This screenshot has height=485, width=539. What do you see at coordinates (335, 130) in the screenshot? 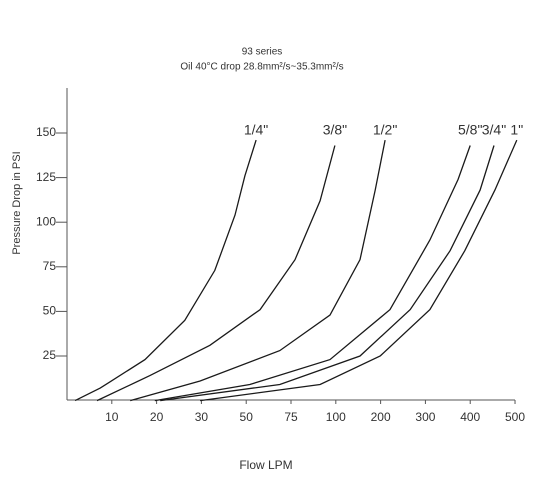
I see `series-label: 3/8"` at bounding box center [335, 130].